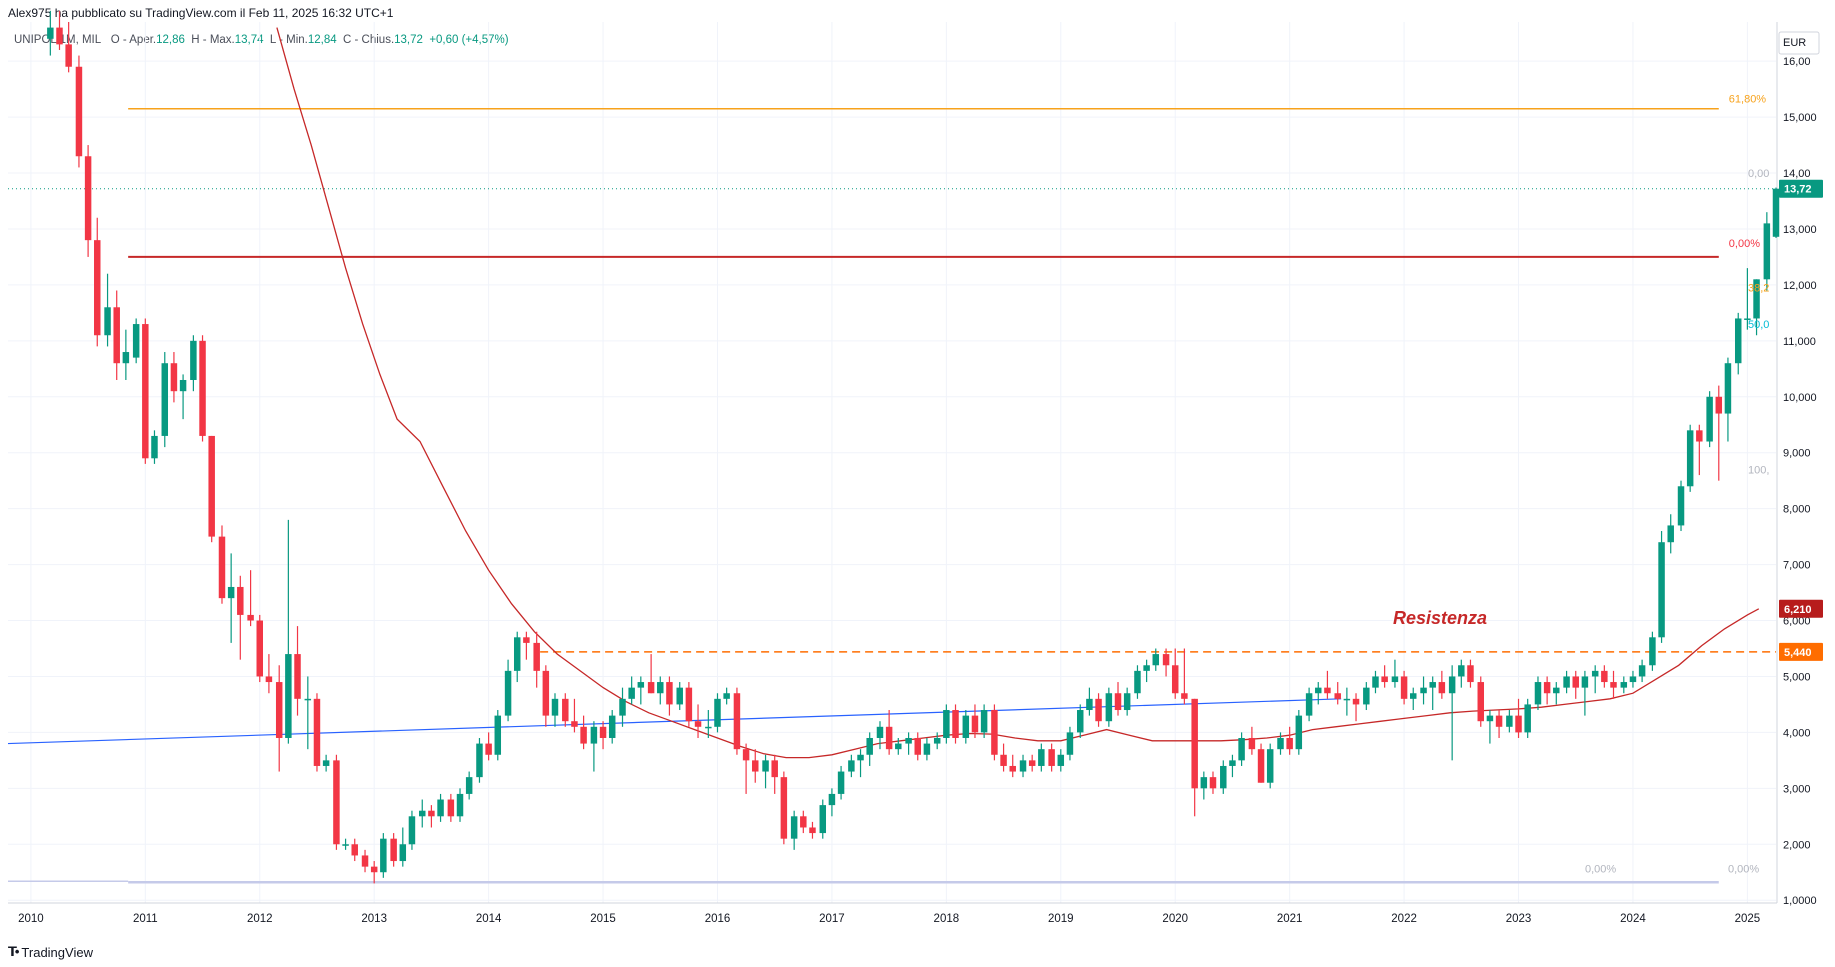 This screenshot has width=1835, height=967. What do you see at coordinates (832, 919) in the screenshot?
I see `x-tick-label: 2017` at bounding box center [832, 919].